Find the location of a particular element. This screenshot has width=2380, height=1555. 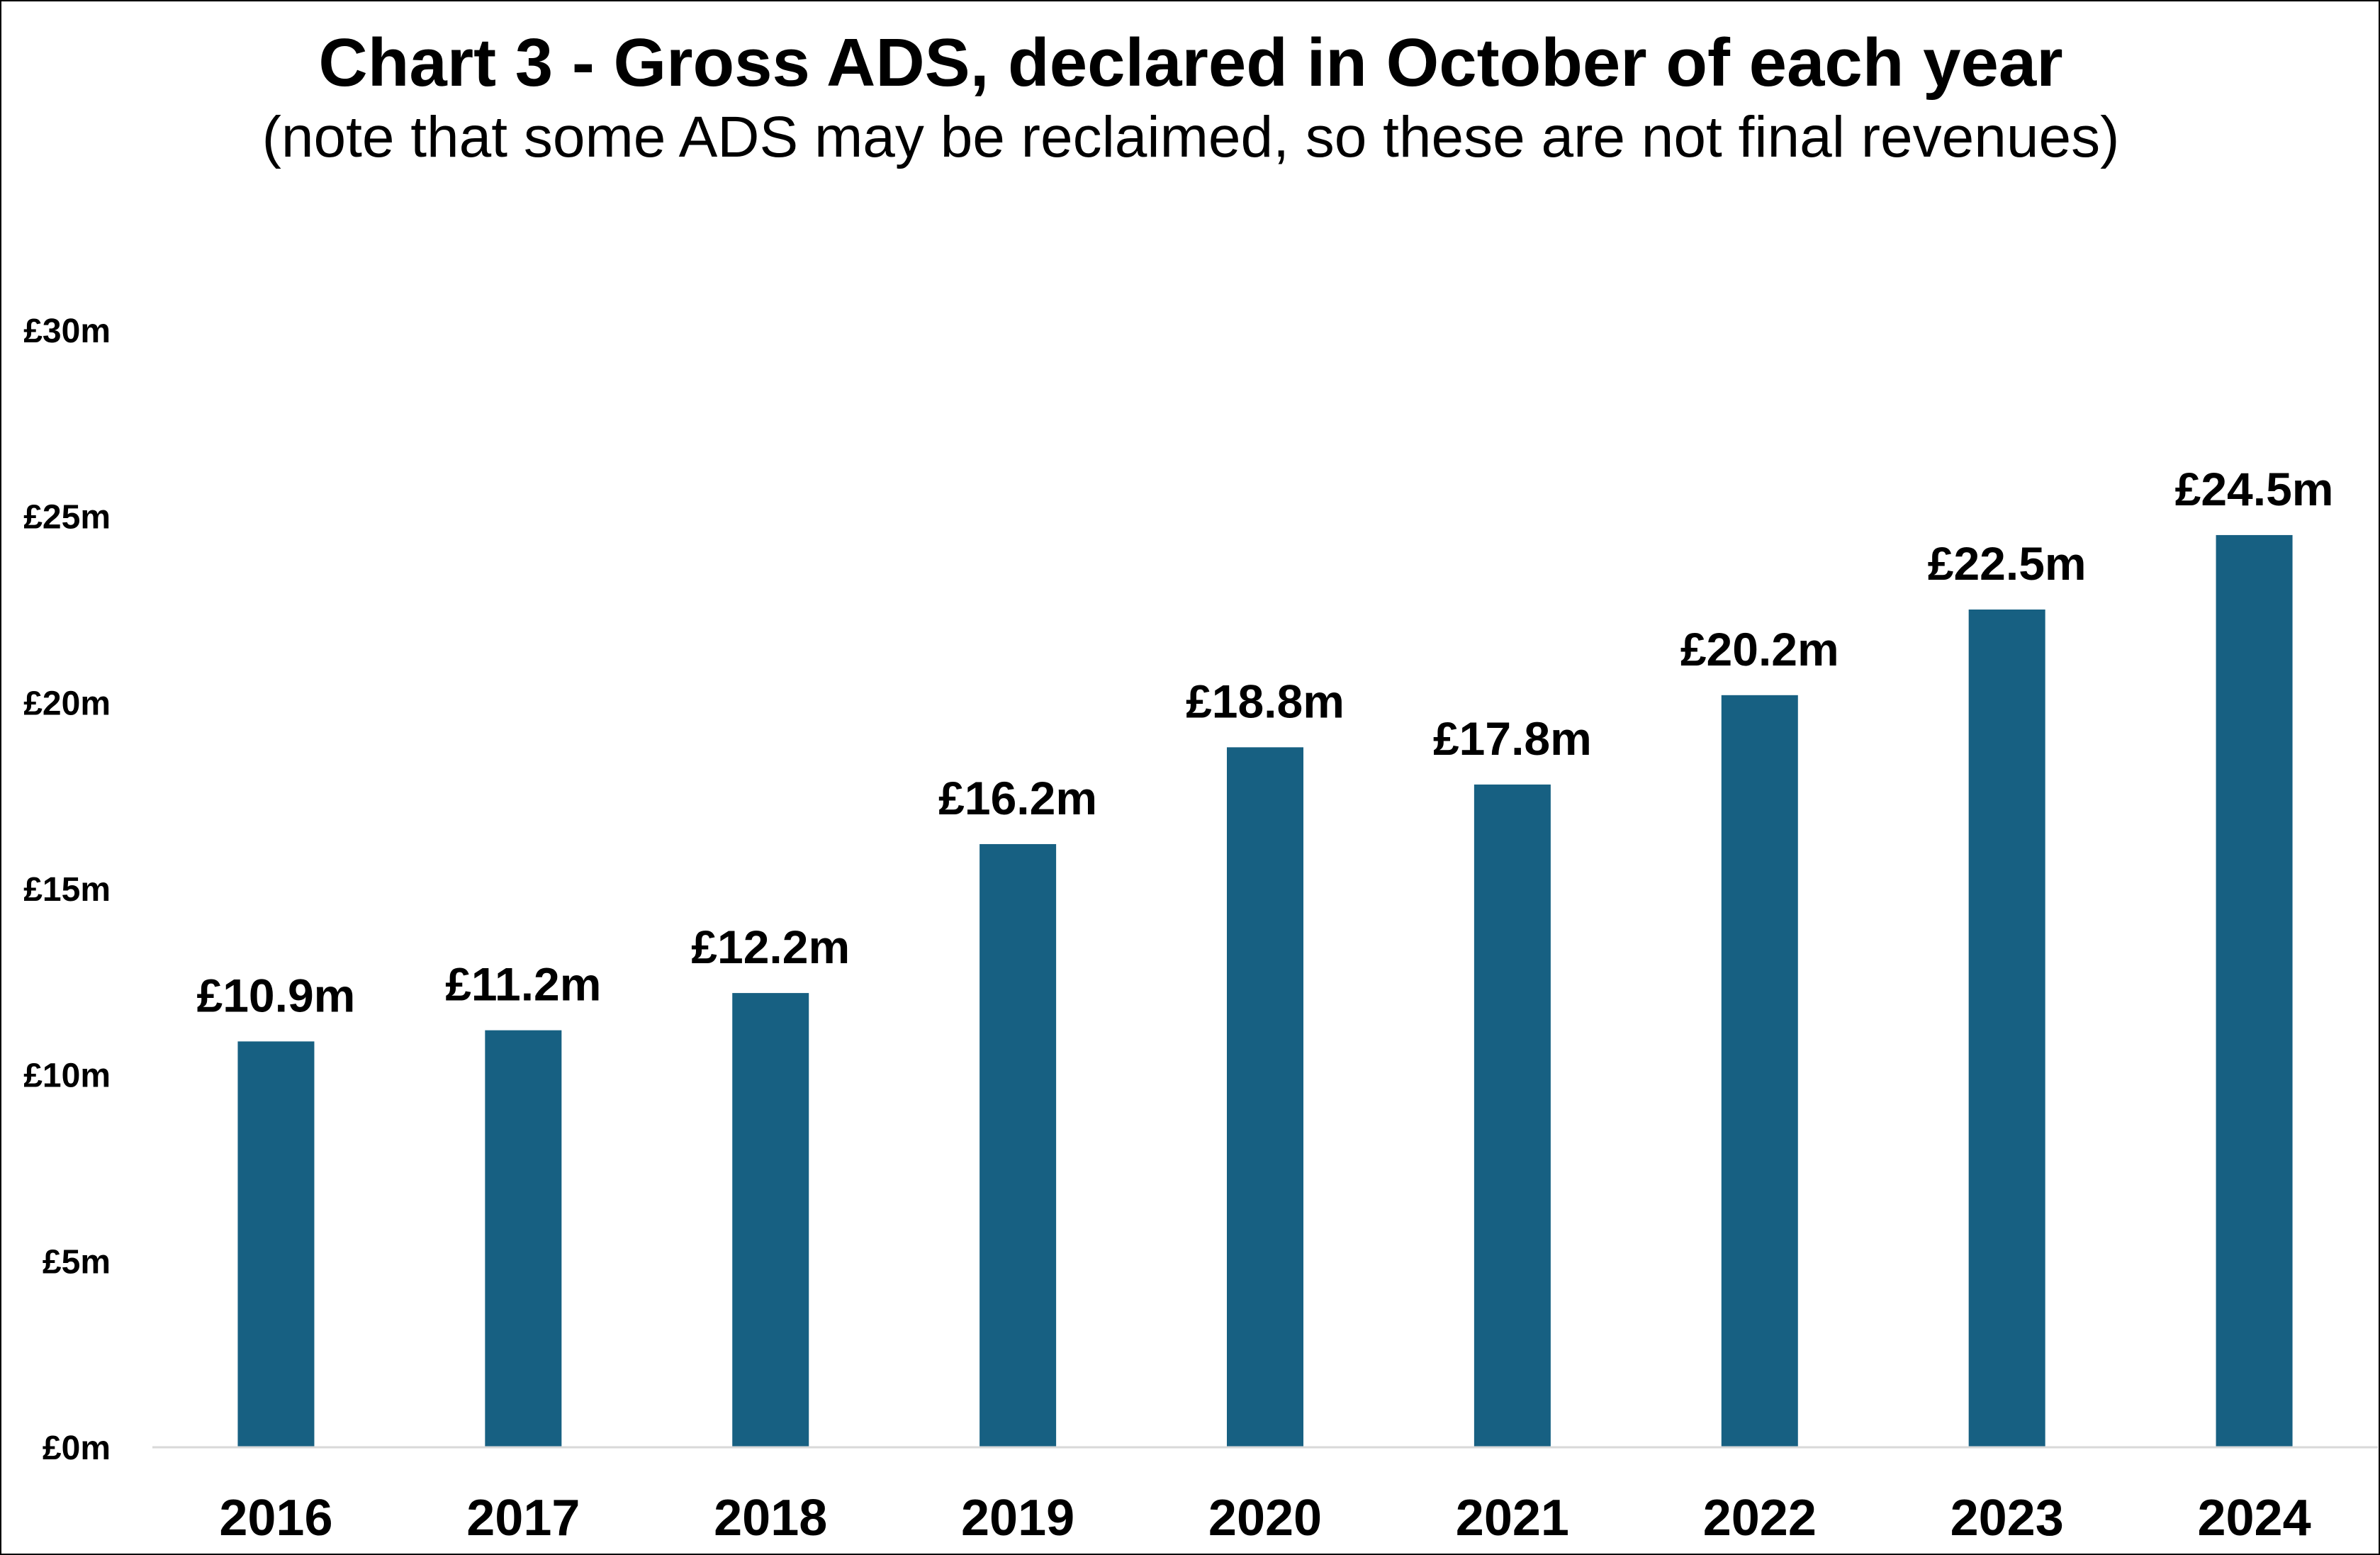

x-tick-label-2016: 2016 is located at coordinates (276, 1518).